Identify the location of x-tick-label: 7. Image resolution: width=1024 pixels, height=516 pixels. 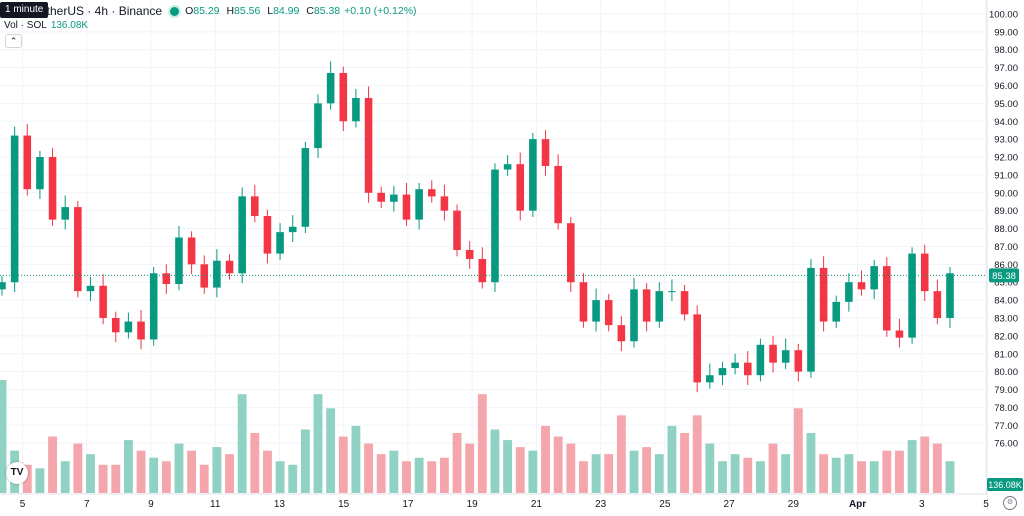
(87, 504).